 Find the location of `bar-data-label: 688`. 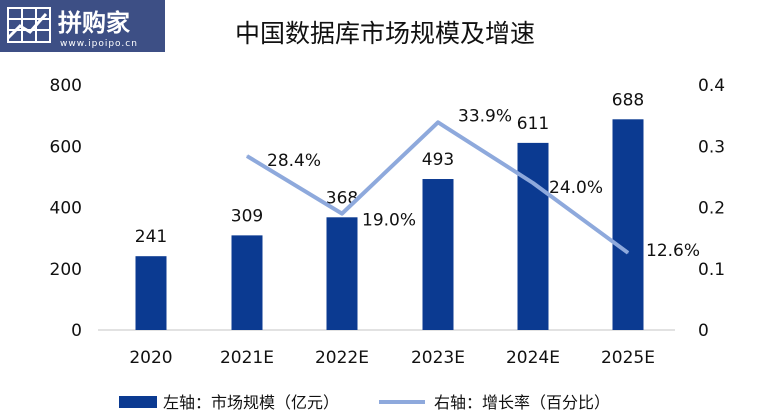

bar-data-label: 688 is located at coordinates (628, 100).